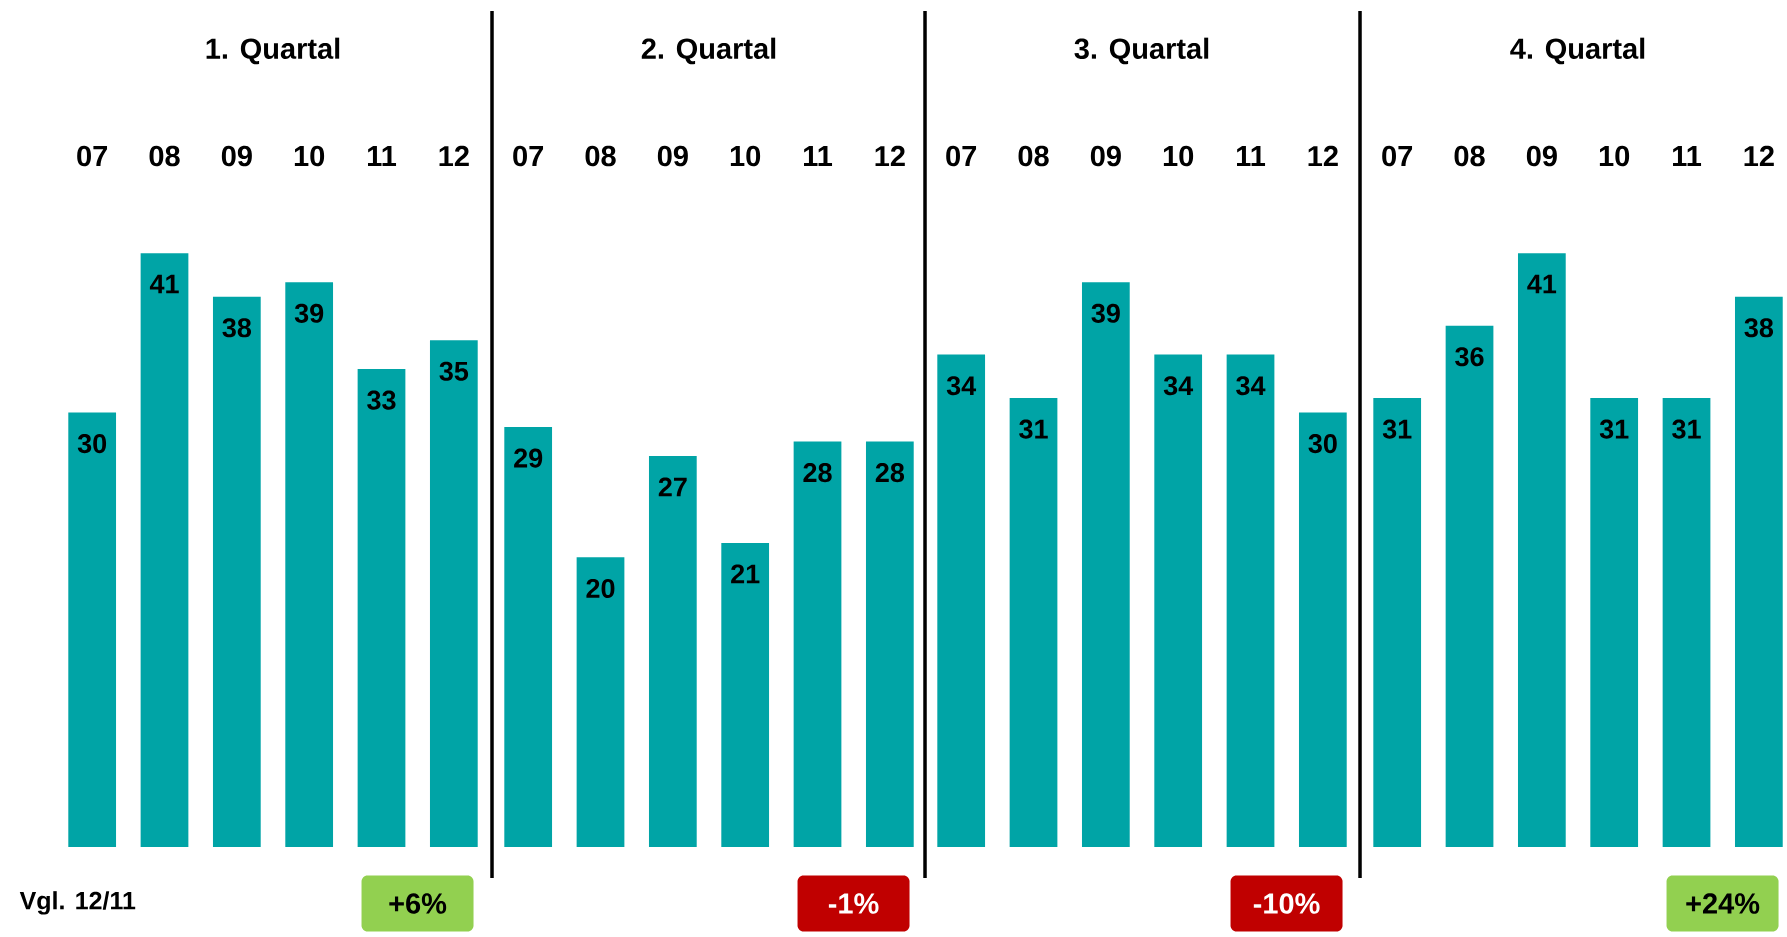  I want to click on text: +6%, so click(418, 903).